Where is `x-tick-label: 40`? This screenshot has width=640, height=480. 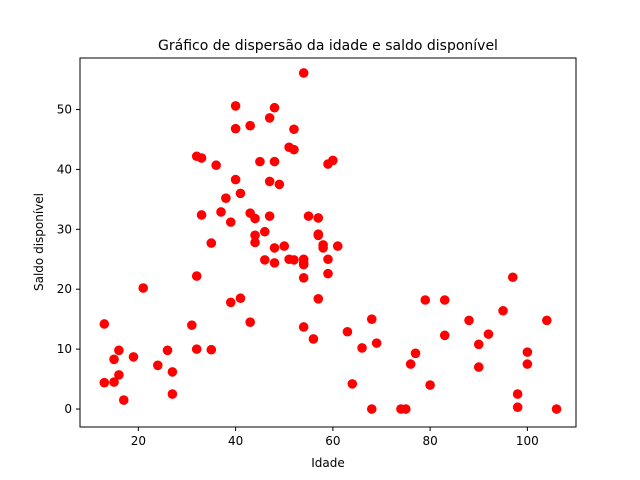
x-tick-label: 40 is located at coordinates (235, 441).